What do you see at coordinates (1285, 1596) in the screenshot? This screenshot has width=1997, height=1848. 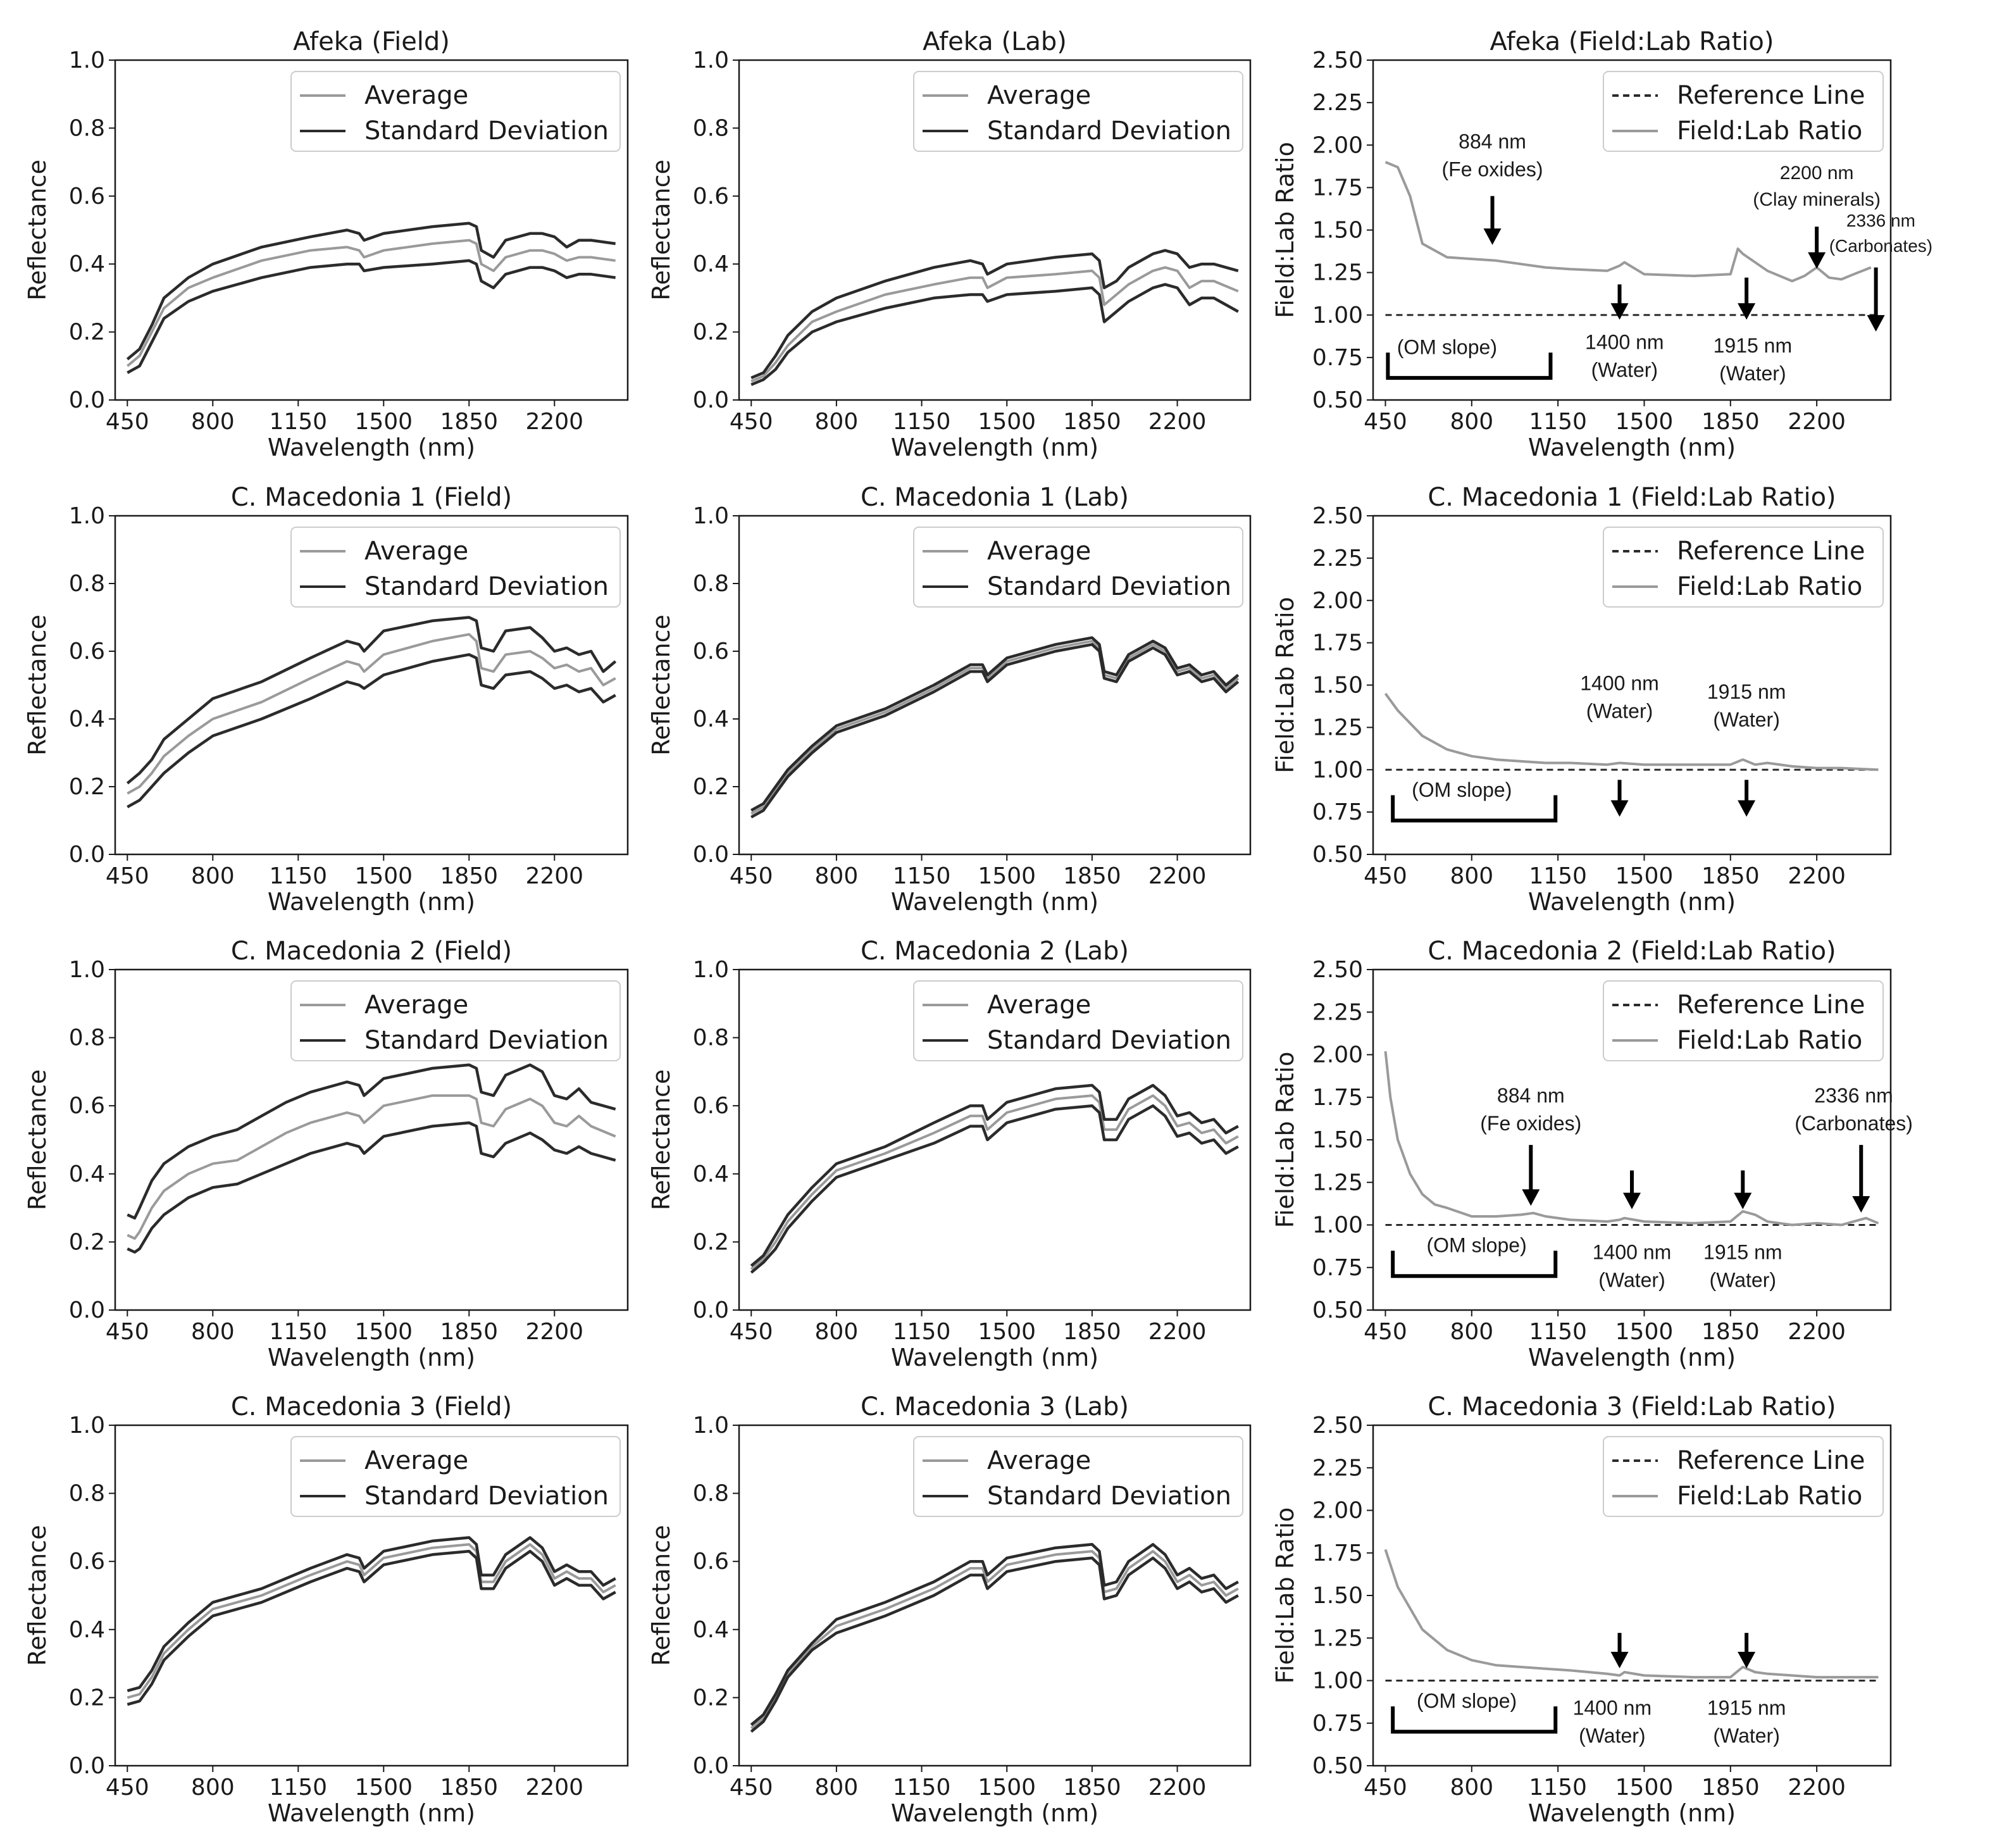 I see `y-axis-label: Field:Lab Ratio` at bounding box center [1285, 1596].